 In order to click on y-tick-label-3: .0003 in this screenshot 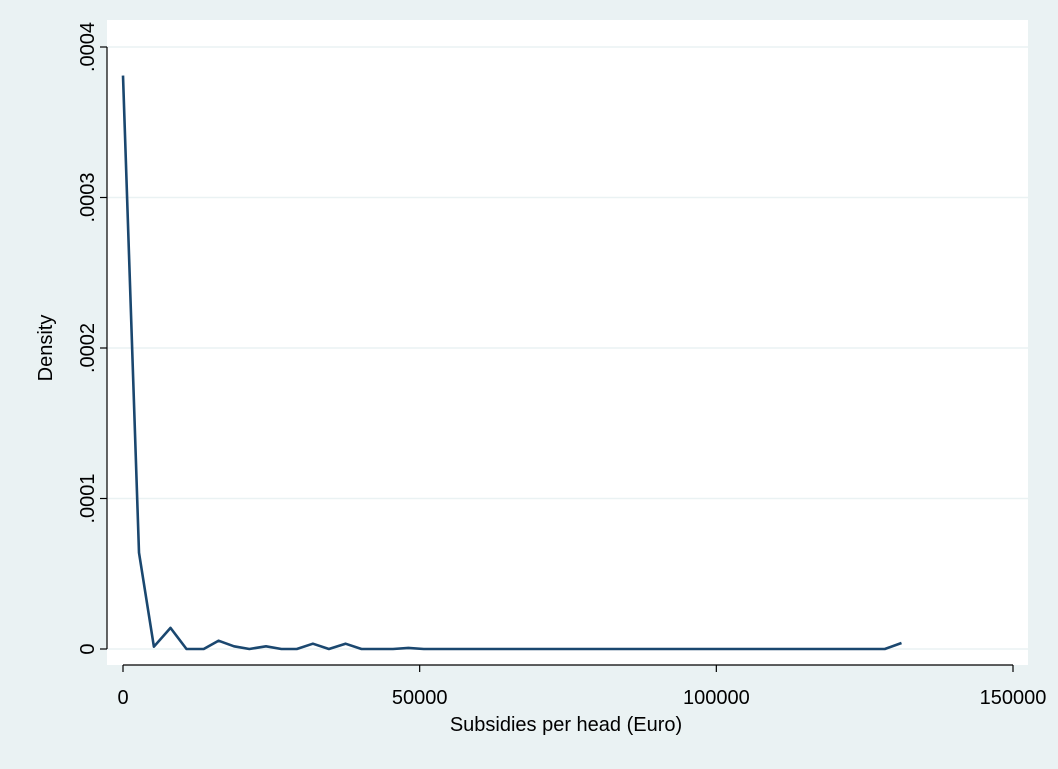, I will do `click(88, 197)`.